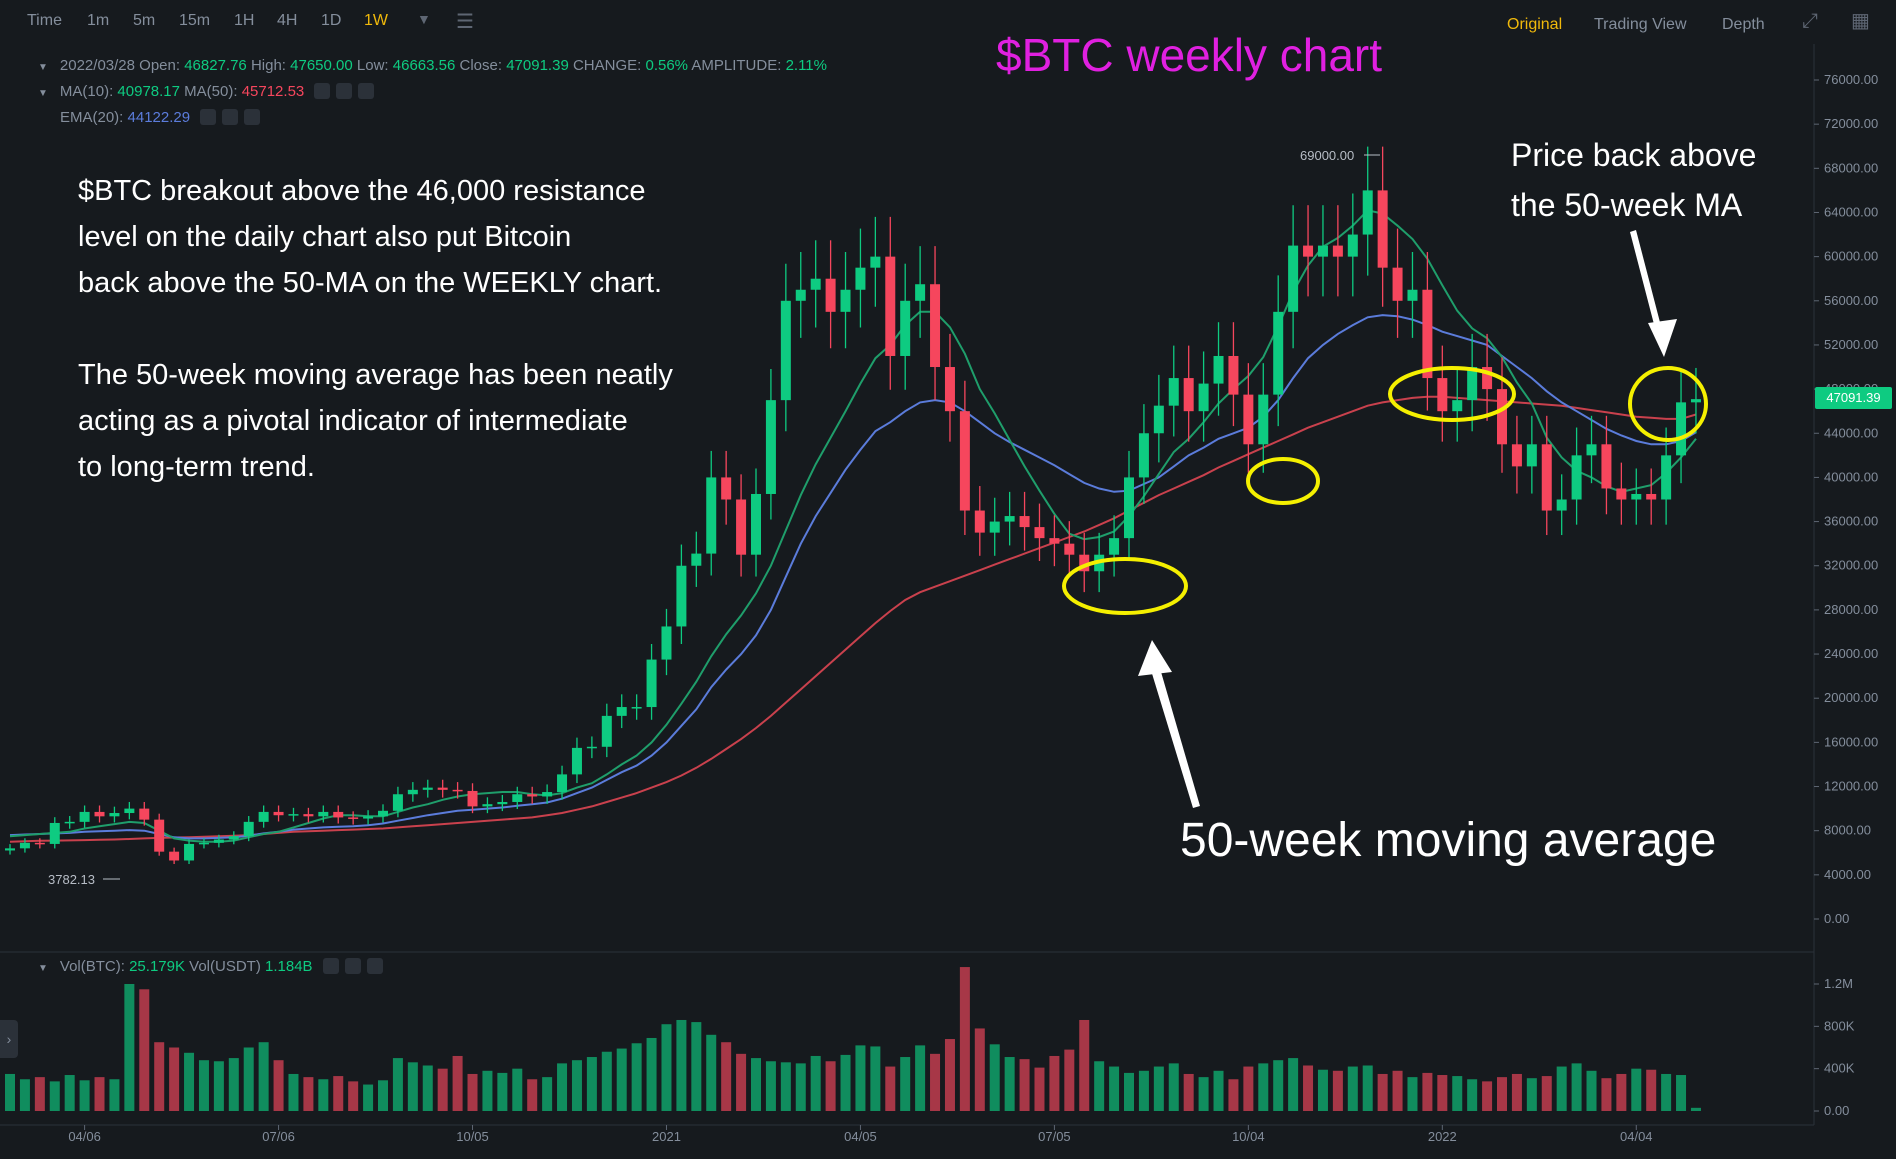 Image resolution: width=1896 pixels, height=1159 pixels. What do you see at coordinates (9, 1039) in the screenshot?
I see `sidebar-toggle-icon: ›` at bounding box center [9, 1039].